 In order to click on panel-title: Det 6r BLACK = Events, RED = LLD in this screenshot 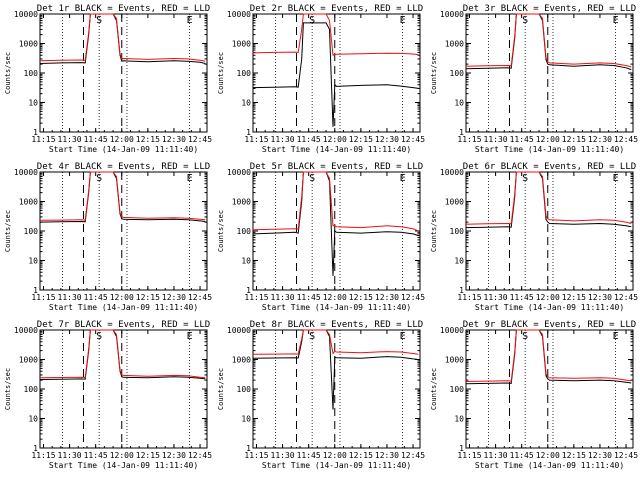, I will do `click(549, 167)`.